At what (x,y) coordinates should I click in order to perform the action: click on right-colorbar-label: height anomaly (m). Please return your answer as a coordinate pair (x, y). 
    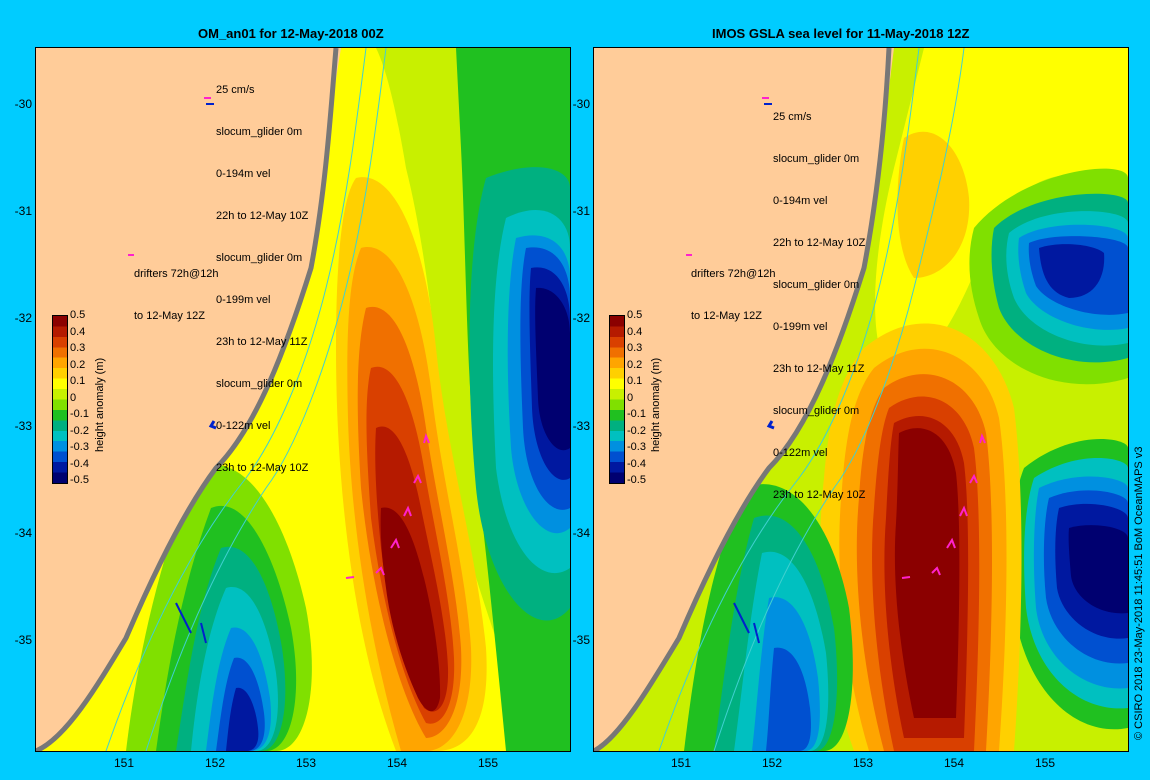
    Looking at the image, I should click on (656, 404).